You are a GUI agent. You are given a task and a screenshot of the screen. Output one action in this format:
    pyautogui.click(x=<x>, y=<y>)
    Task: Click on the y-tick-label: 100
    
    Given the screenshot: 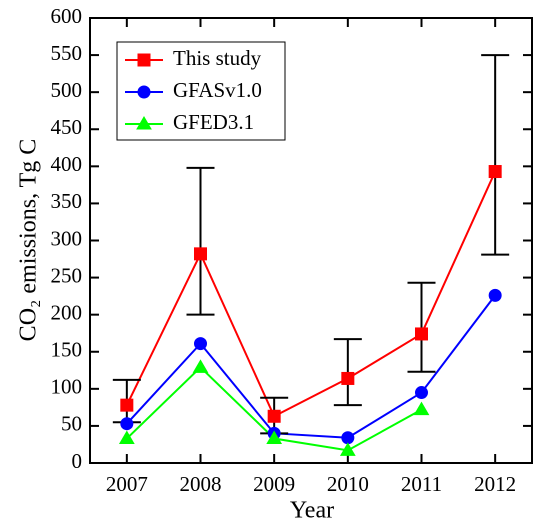 What is the action you would take?
    pyautogui.click(x=67, y=387)
    